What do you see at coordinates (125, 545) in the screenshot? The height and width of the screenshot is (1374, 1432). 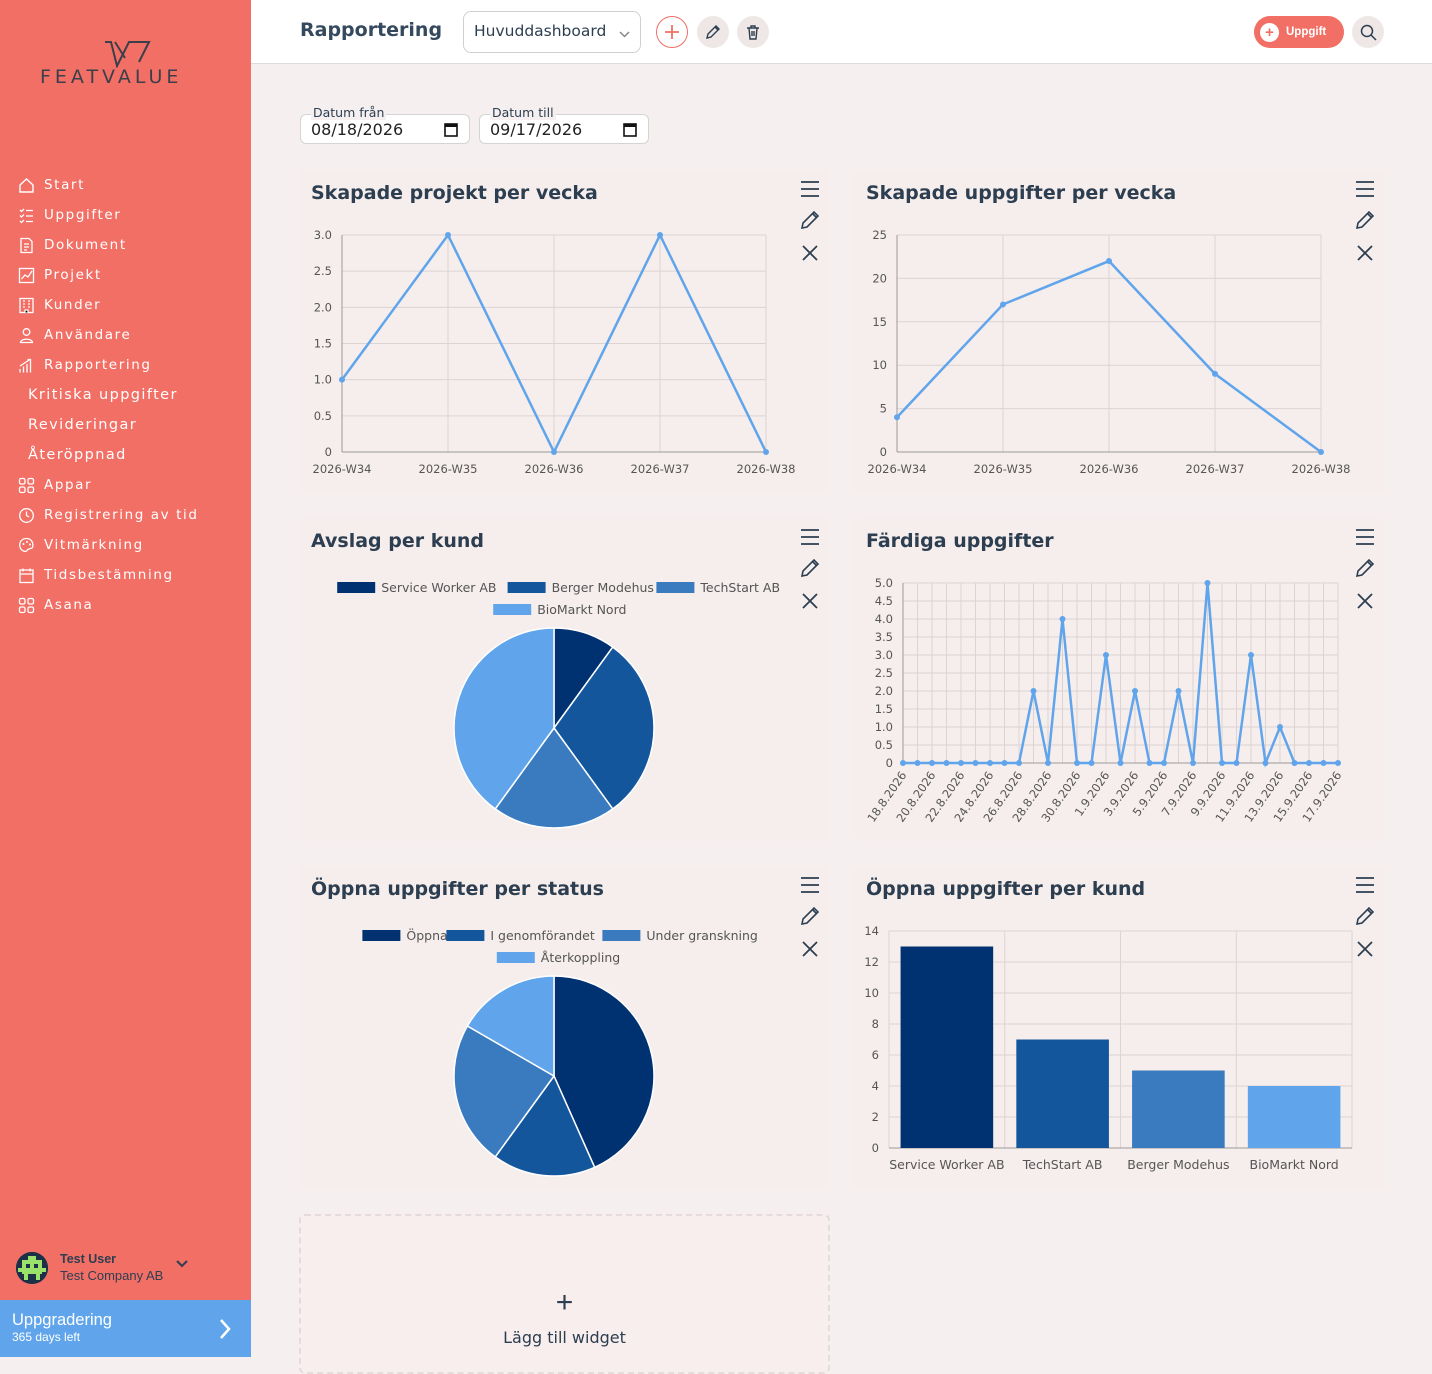 I see `sidebar-item-vitmärkning: Vitmärkning` at bounding box center [125, 545].